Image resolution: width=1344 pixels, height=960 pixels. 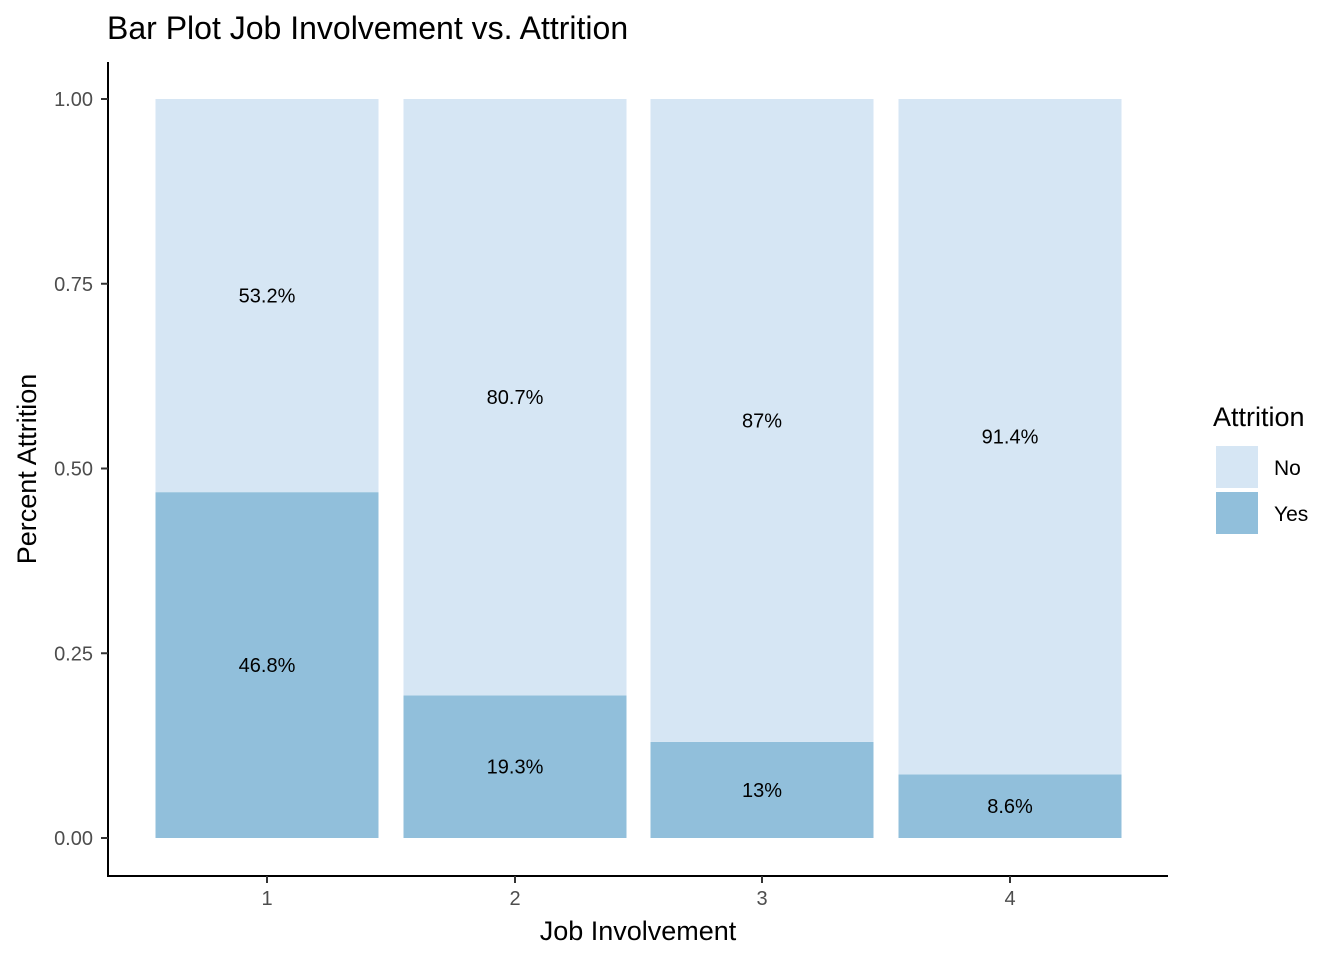 I want to click on legend-label-no: No, so click(x=1287, y=468).